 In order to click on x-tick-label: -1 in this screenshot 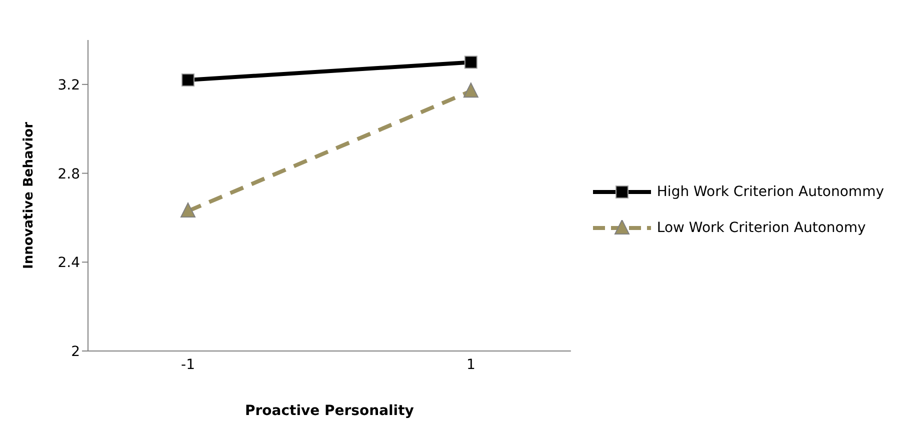, I will do `click(188, 364)`.